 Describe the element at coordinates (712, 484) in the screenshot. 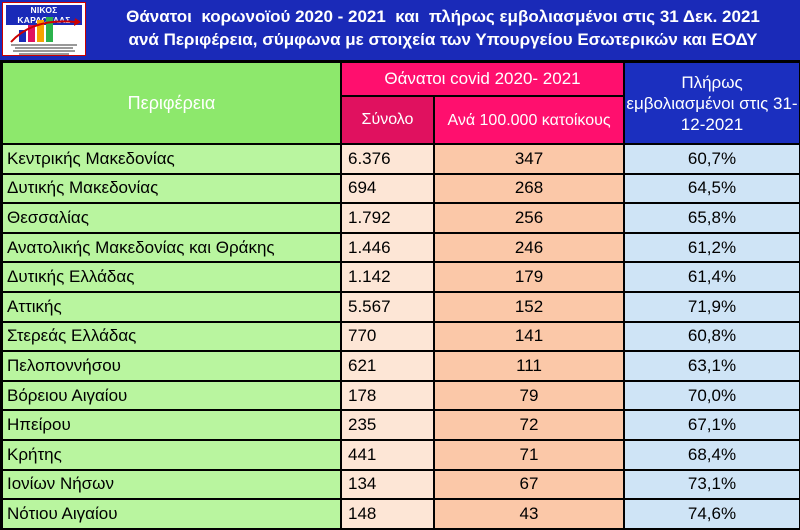

I see `cell-vaccinated-pct: 73,1%` at that location.